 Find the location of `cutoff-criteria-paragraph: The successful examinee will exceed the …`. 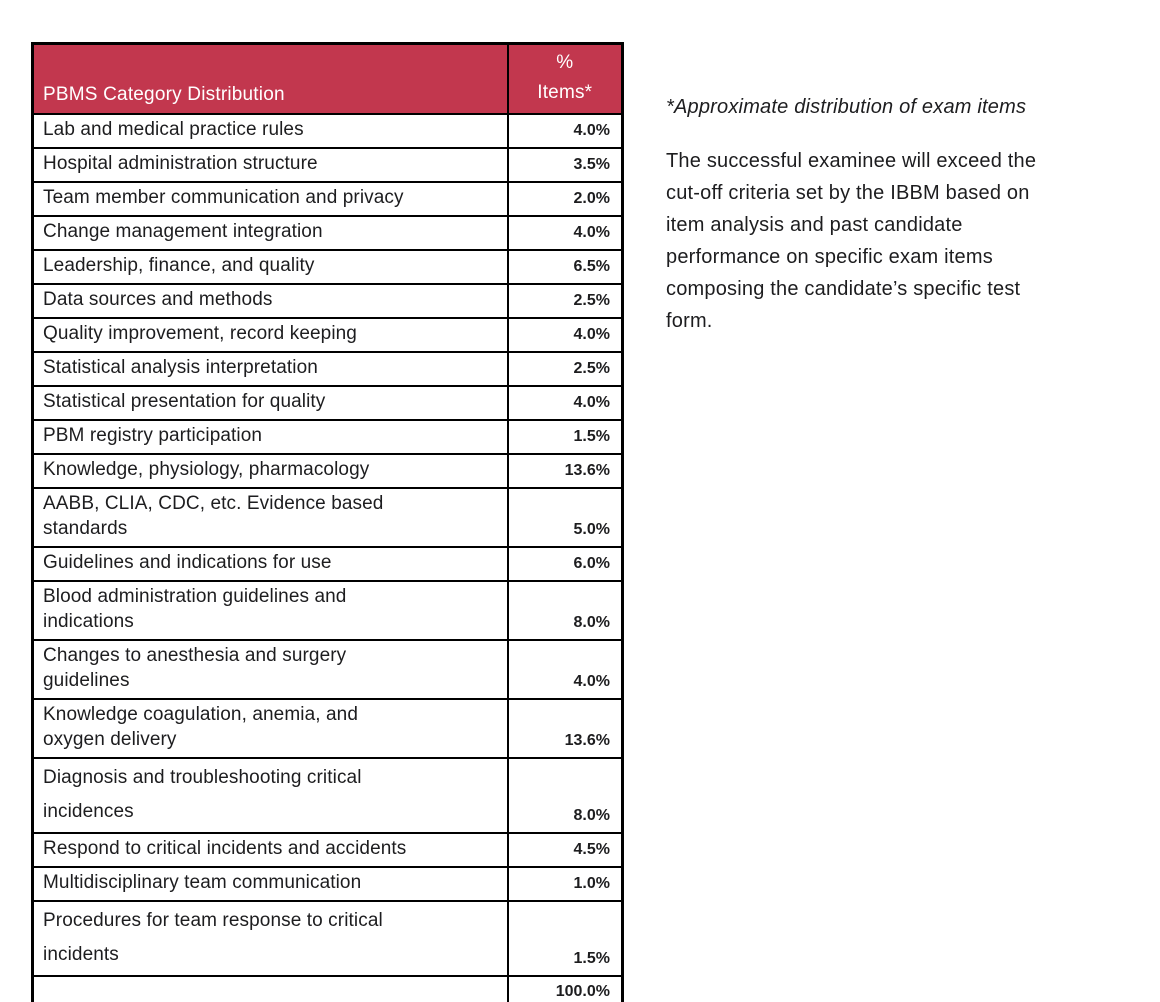

cutoff-criteria-paragraph: The successful examinee will exceed the … is located at coordinates (851, 241).